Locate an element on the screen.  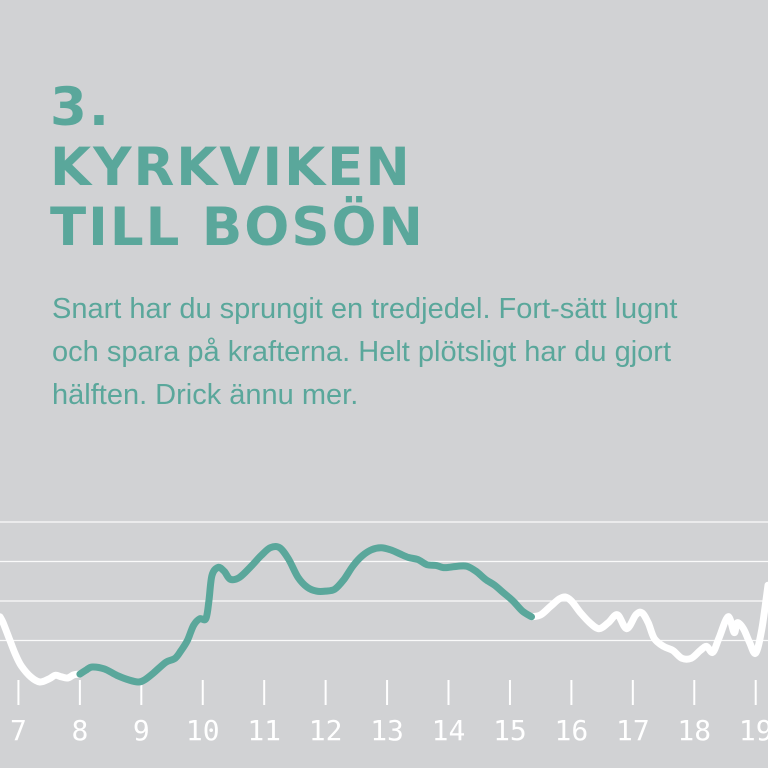
x-tick-label-19: 19 is located at coordinates (753, 730).